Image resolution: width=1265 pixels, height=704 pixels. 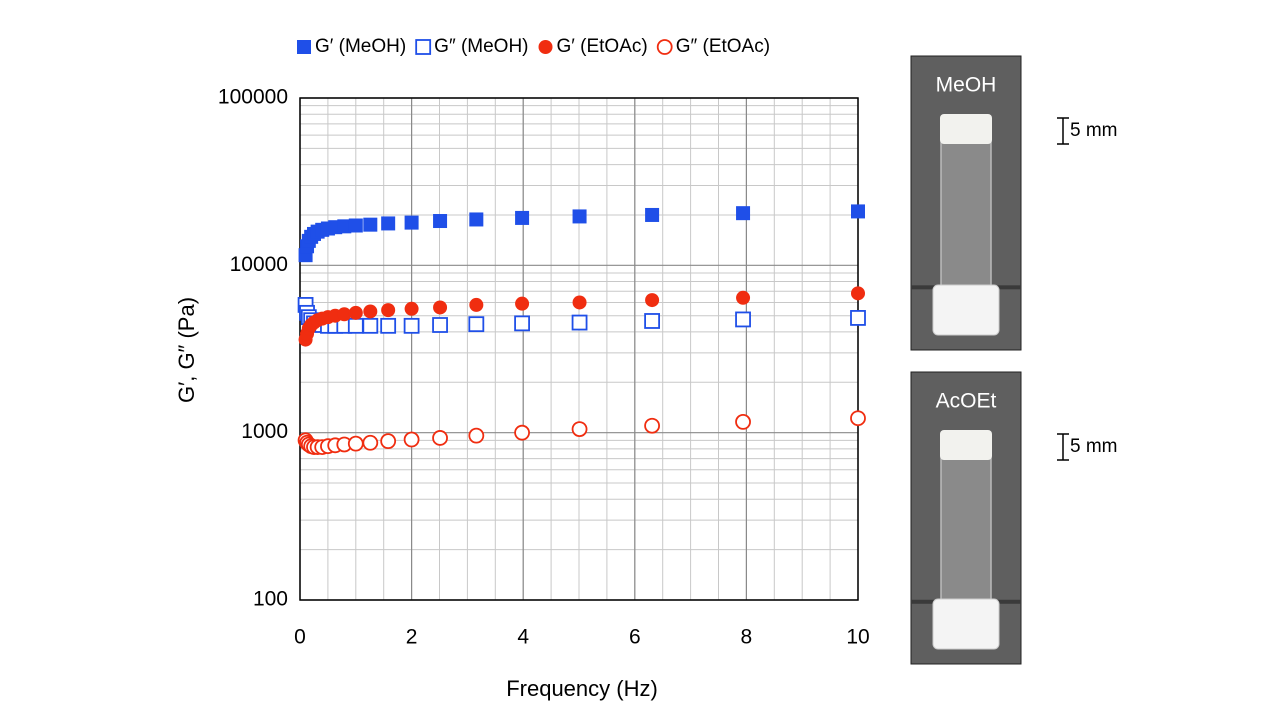 What do you see at coordinates (723, 46) in the screenshot?
I see `legend-label: G″ (EtOAc)` at bounding box center [723, 46].